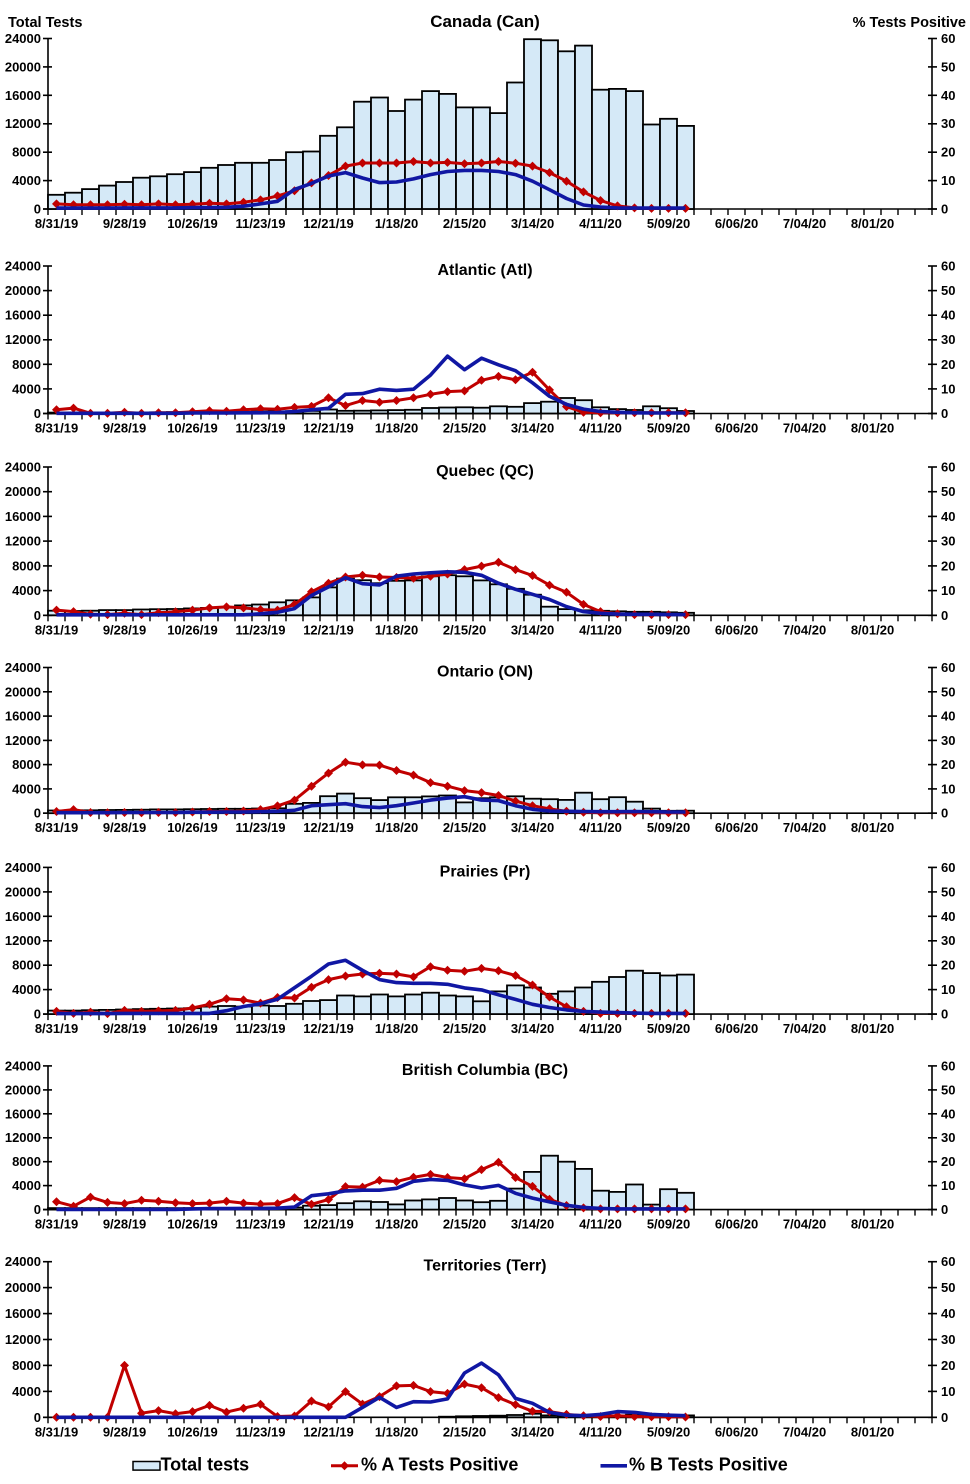 The width and height of the screenshot is (970, 1484). I want to click on svg-text: British Columbia (BC), so click(485, 1070).